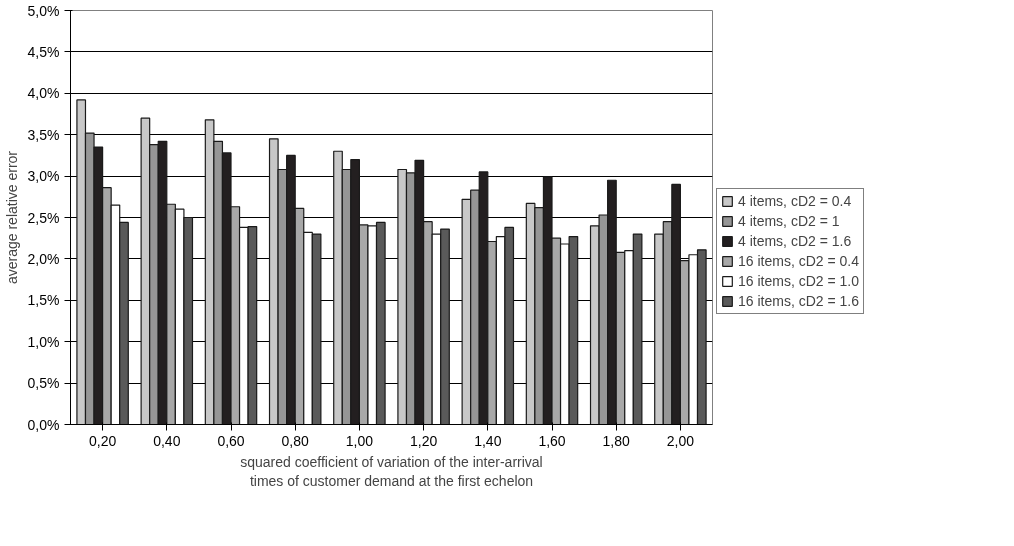 The width and height of the screenshot is (1014, 546). What do you see at coordinates (43, 176) in the screenshot?
I see `y-tick-label: 3,0%` at bounding box center [43, 176].